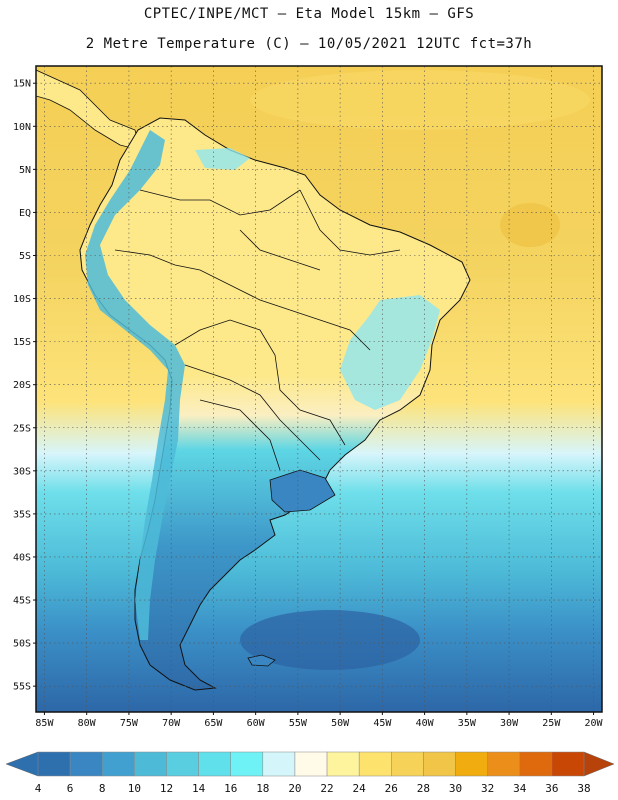 The image size is (618, 800). Describe the element at coordinates (22, 84) in the screenshot. I see `latitude-label: 15N` at that location.